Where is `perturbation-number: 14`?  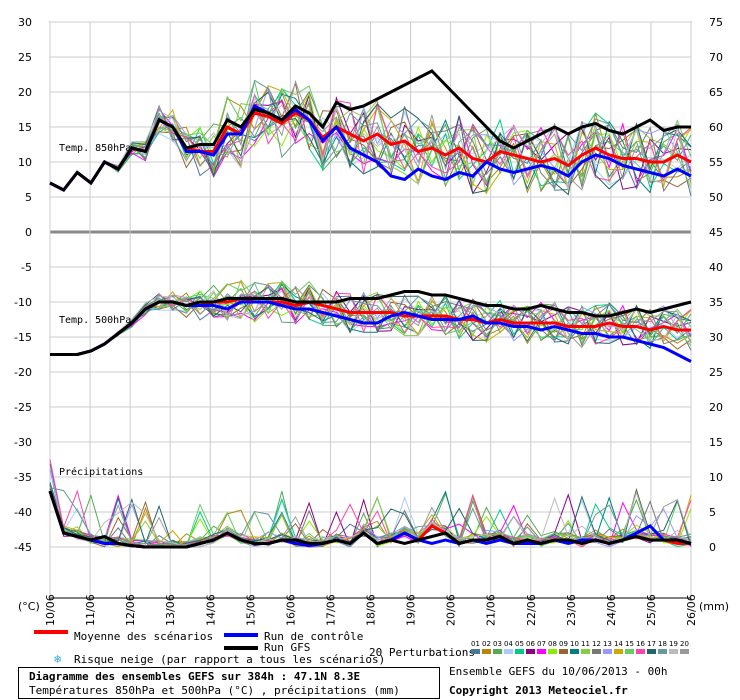
perturbation-number: 14 is located at coordinates (618, 644).